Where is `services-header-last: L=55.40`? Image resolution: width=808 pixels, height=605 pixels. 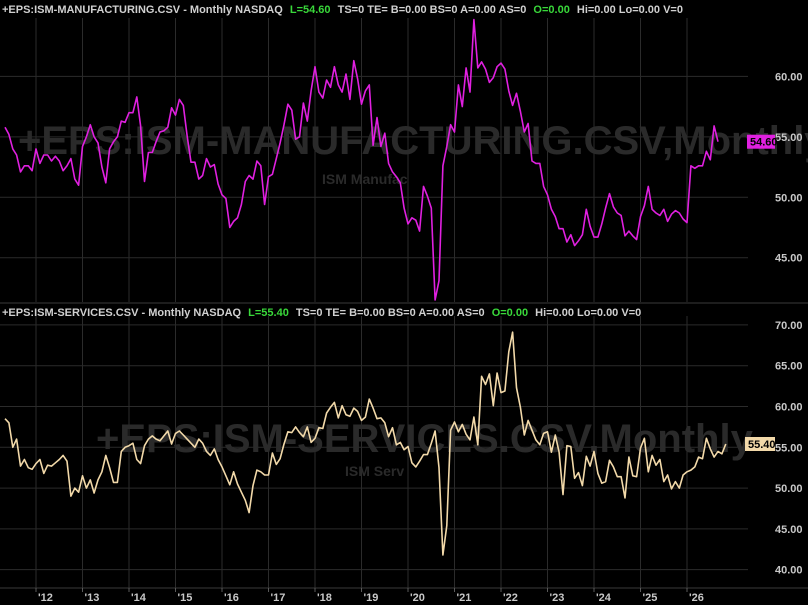 services-header-last: L=55.40 is located at coordinates (268, 313).